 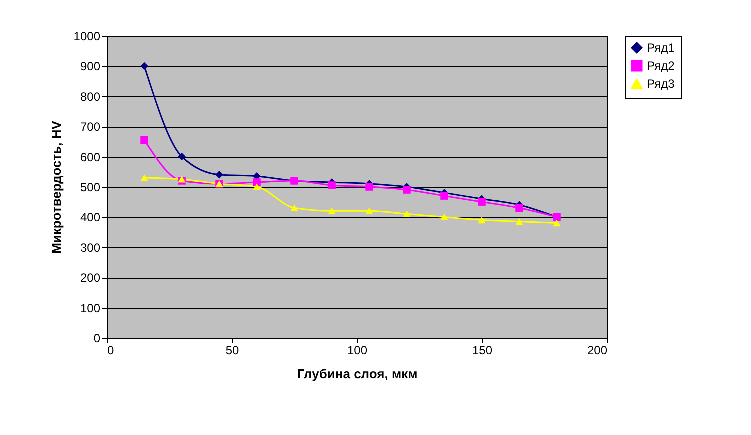 I want to click on x-tick-label: 100, so click(x=357, y=351).